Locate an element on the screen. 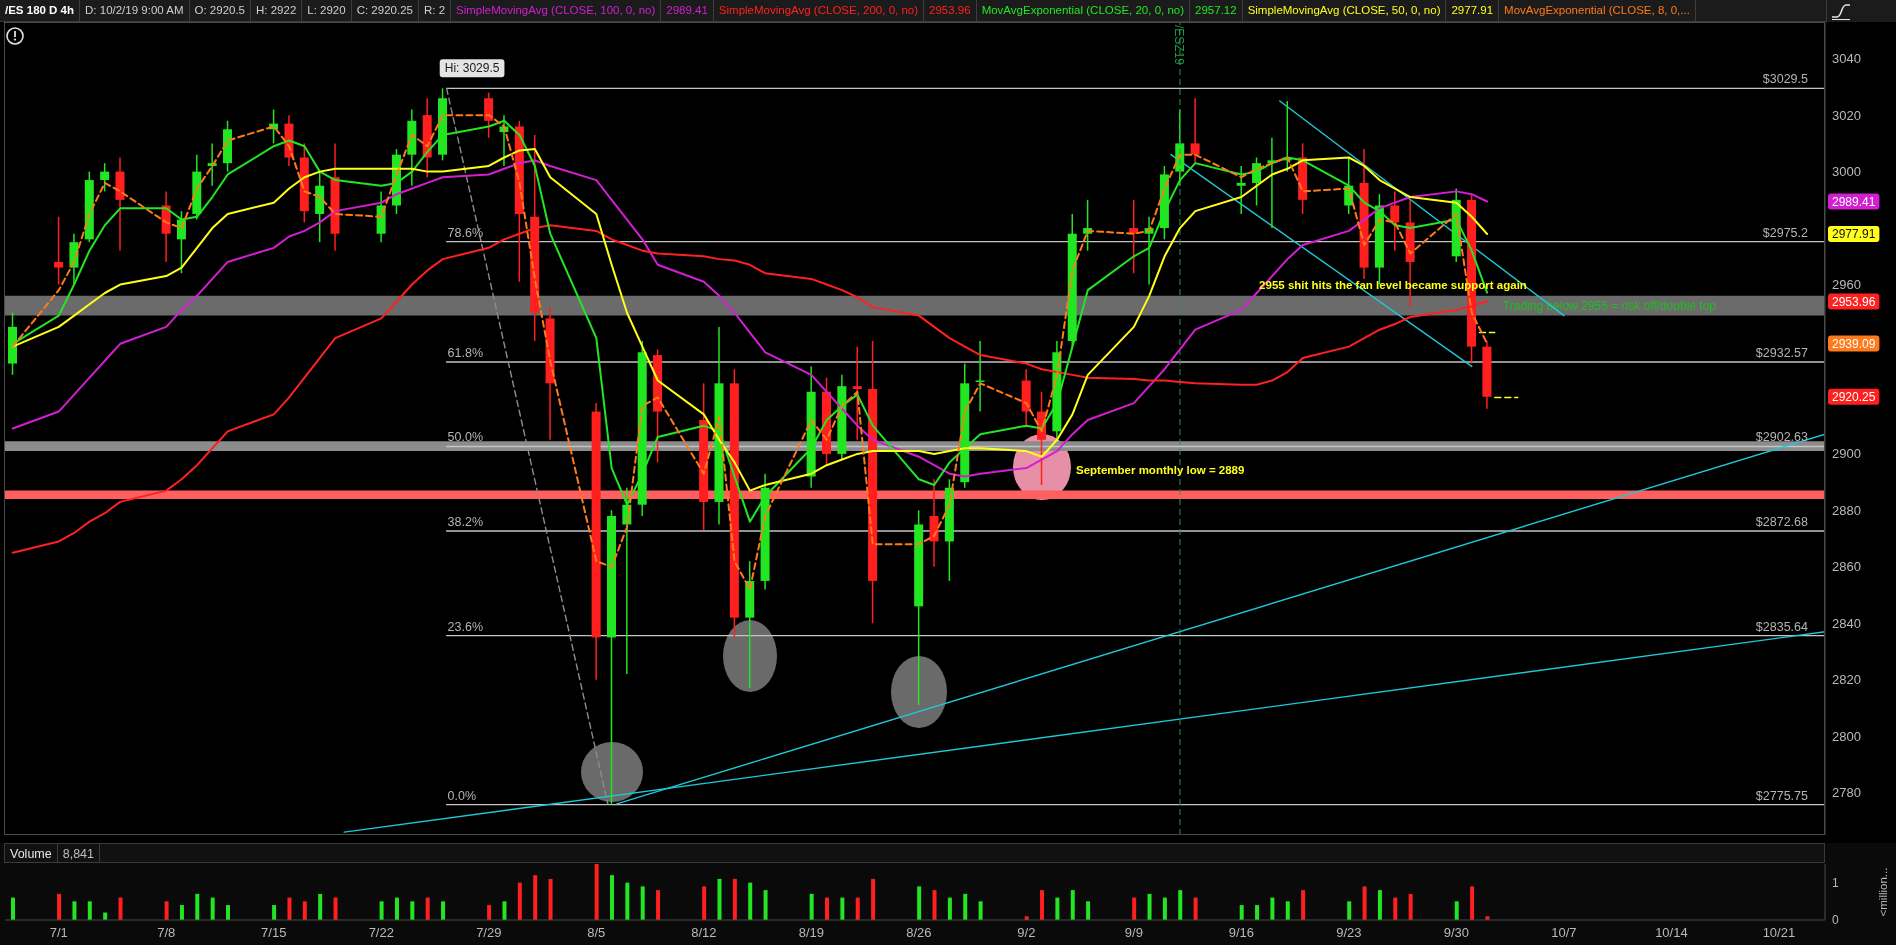  y-tick-label: 3020 is located at coordinates (1846, 115).